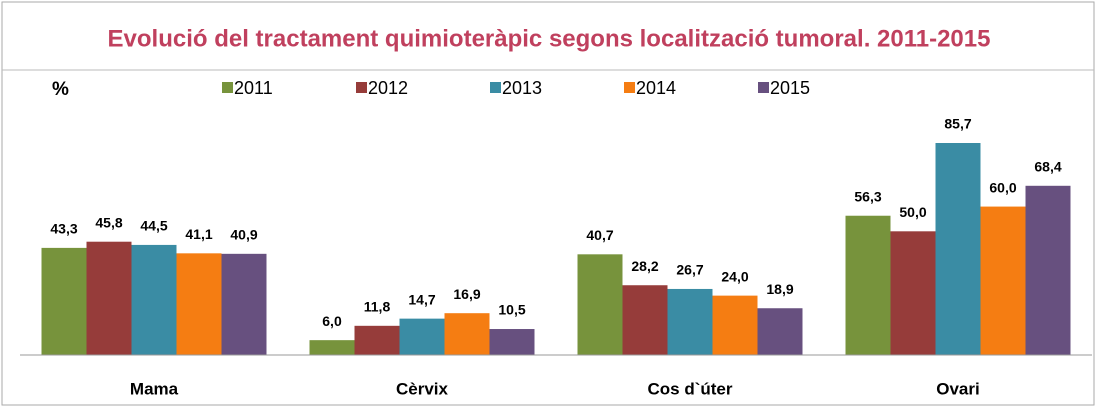  I want to click on legend-label: 2015, so click(790, 88).